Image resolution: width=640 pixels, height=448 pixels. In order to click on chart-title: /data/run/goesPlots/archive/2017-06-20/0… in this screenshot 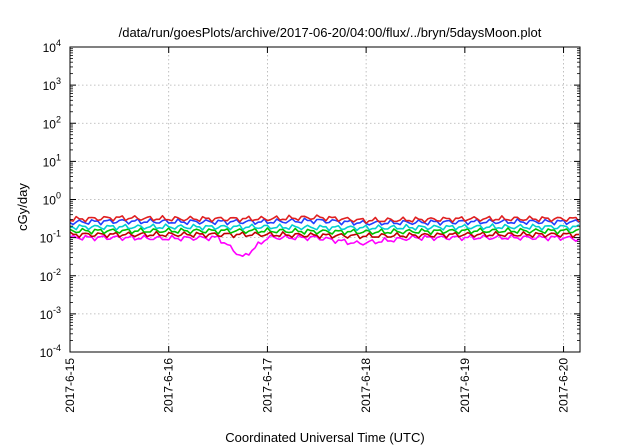, I will do `click(330, 32)`.